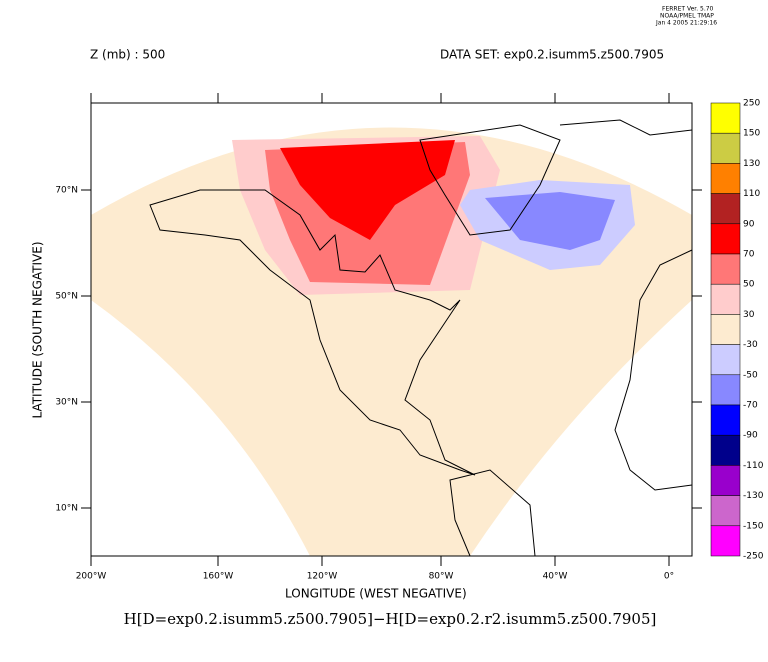  Describe the element at coordinates (750, 406) in the screenshot. I see `colorbar-label: -70` at that location.